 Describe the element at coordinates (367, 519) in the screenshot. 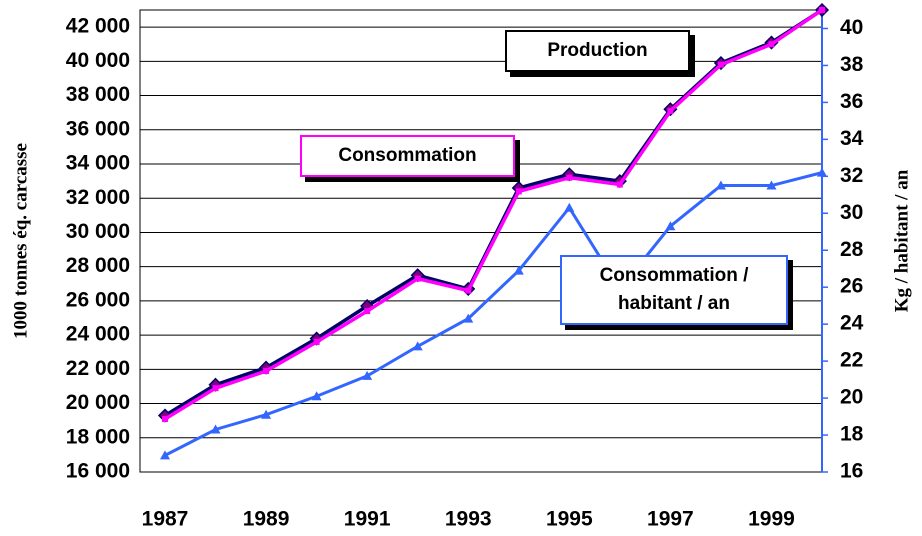

I see `x-tick-label: 1991` at that location.